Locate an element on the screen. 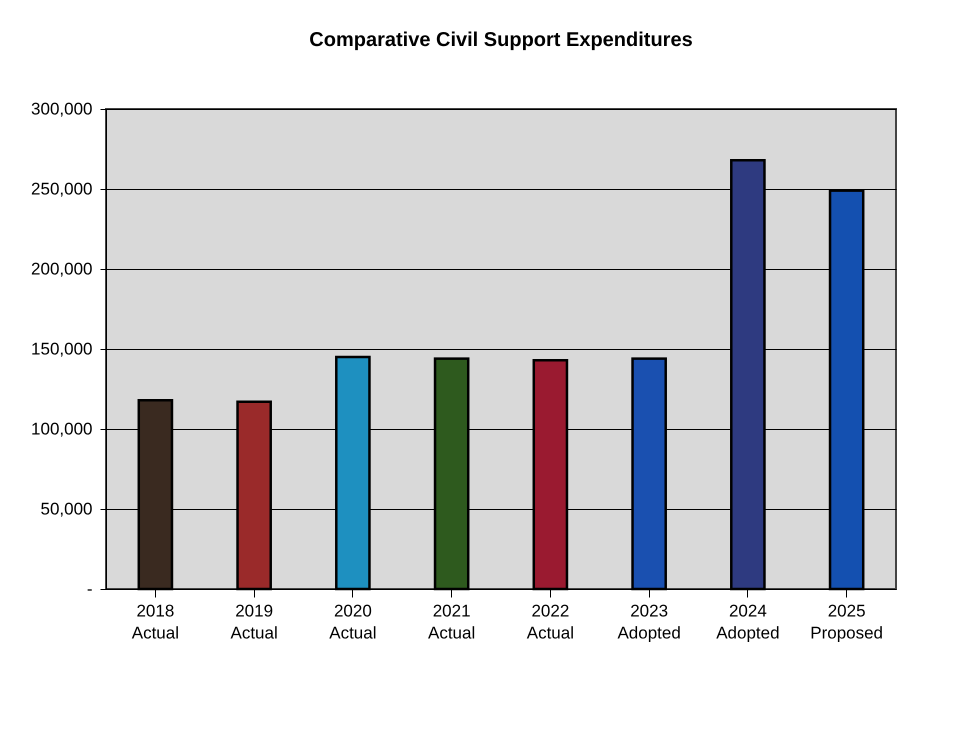 Image resolution: width=958 pixels, height=734 pixels. x-tick-label: 2025 Proposed is located at coordinates (847, 622).